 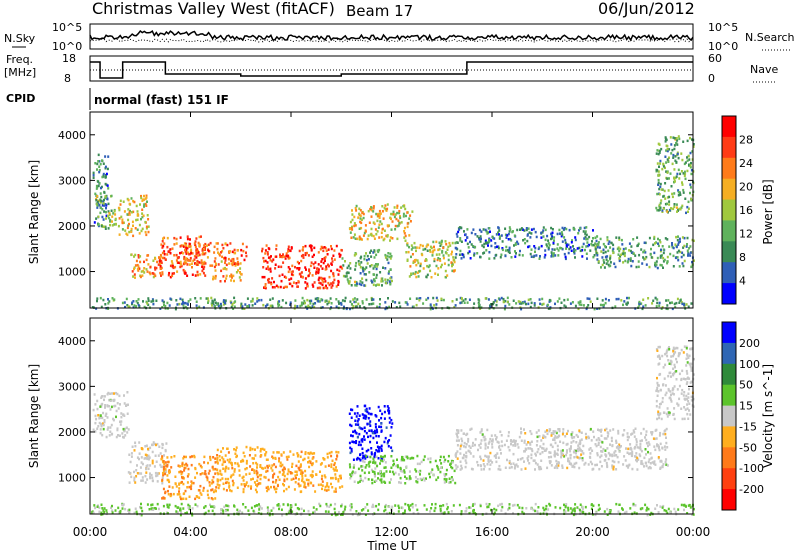 I want to click on colorbar-tick-label: 28, so click(x=746, y=140).